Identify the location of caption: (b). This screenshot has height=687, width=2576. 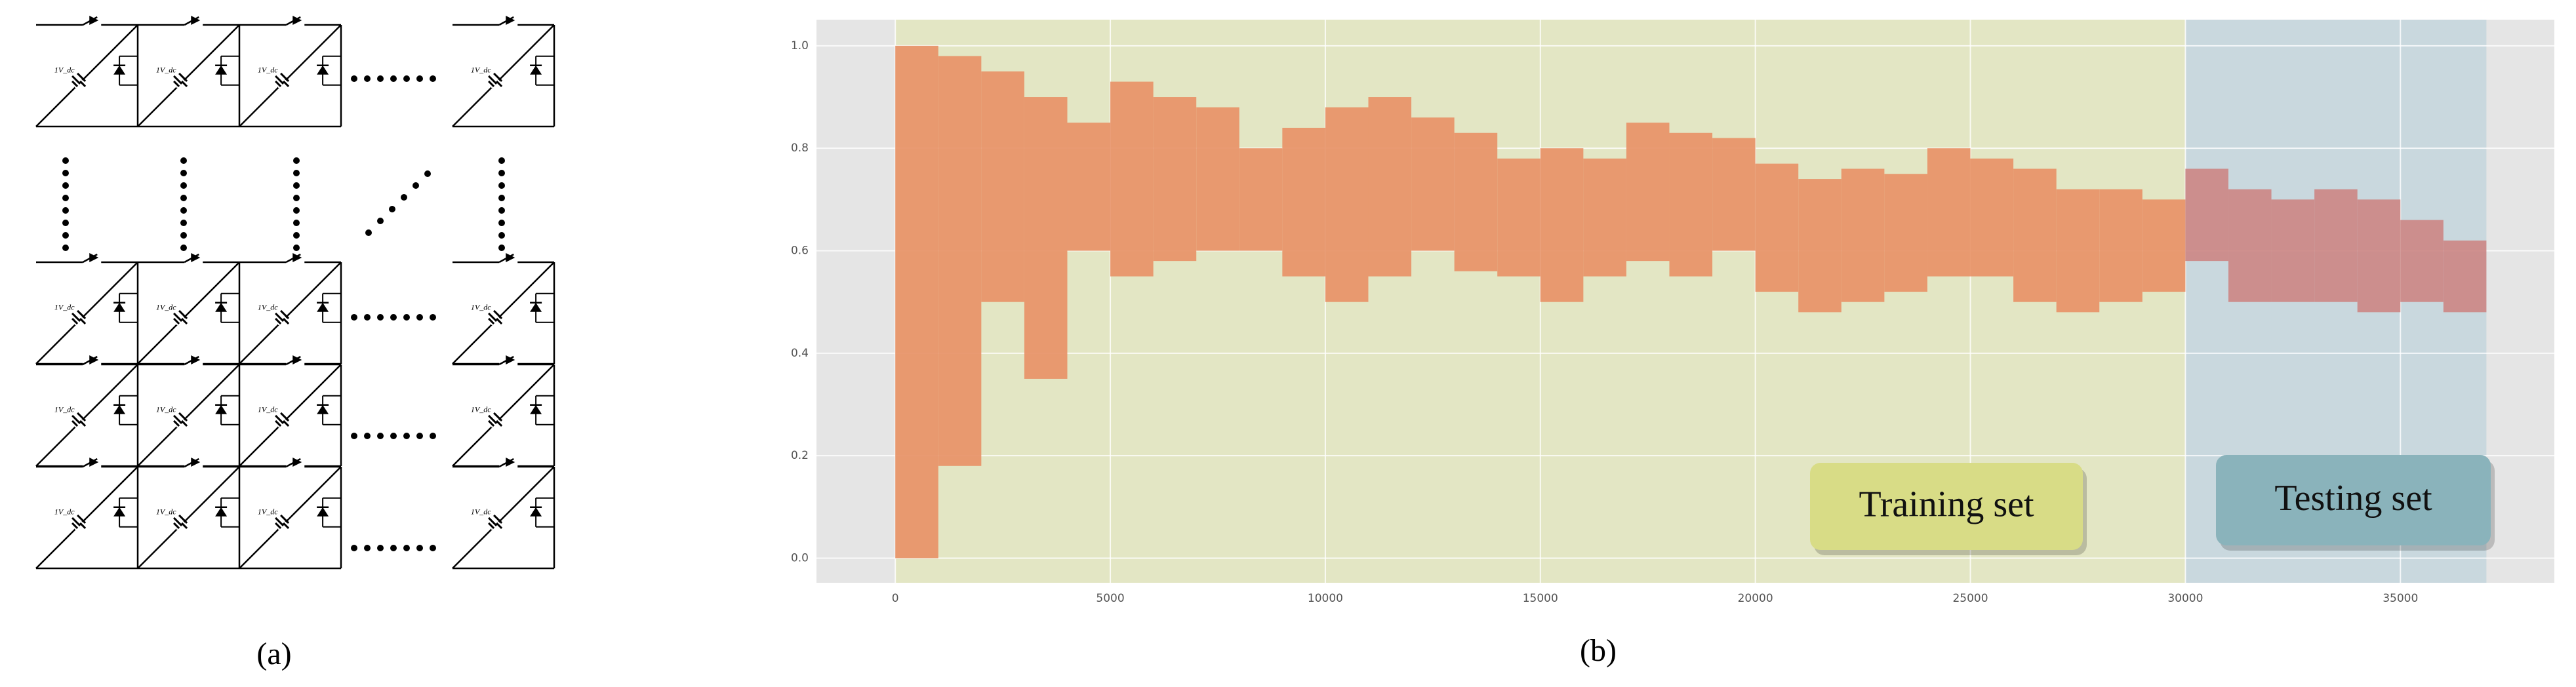
(1598, 650).